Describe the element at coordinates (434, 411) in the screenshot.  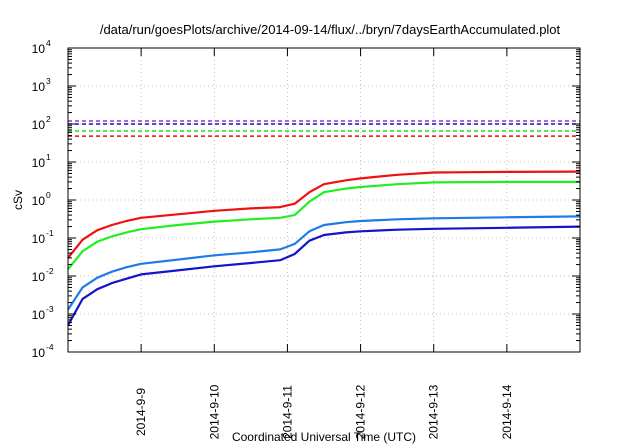
I see `x-tick-label: 2014-9-13` at that location.